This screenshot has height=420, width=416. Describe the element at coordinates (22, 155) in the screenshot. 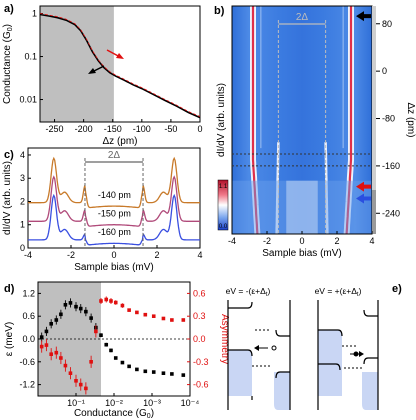

I see `panel-c-y-tick-label: 4` at that location.